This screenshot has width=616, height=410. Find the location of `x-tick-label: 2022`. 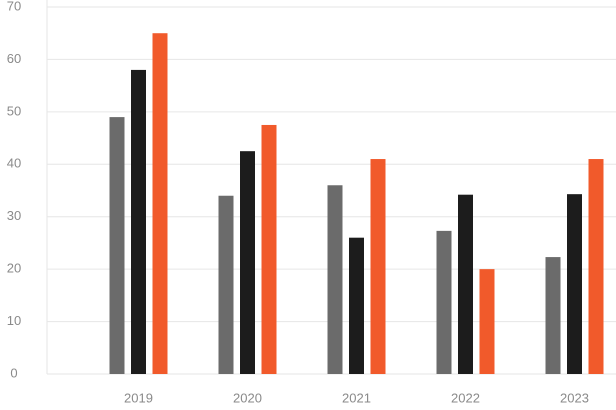

x-tick-label: 2022 is located at coordinates (465, 397).